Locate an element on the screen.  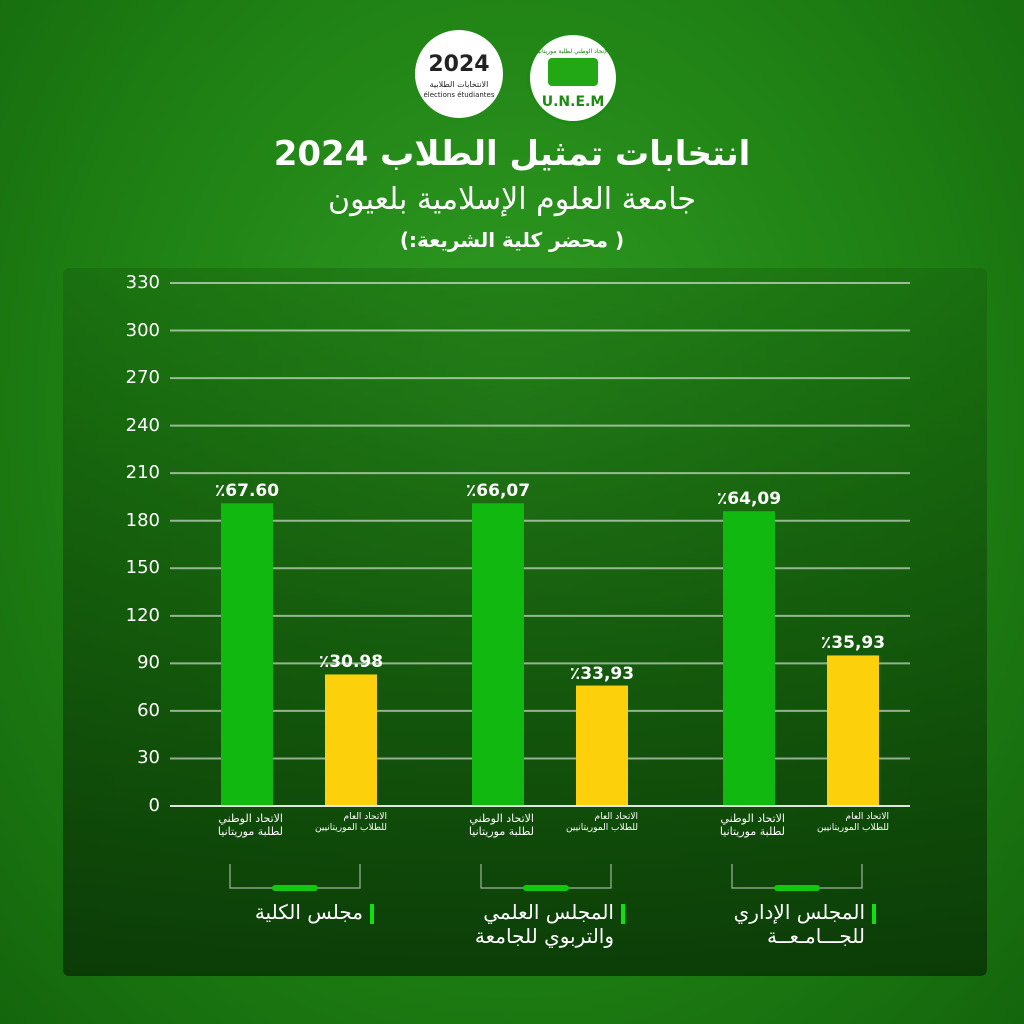
elections-logo is located at coordinates (459, 74).